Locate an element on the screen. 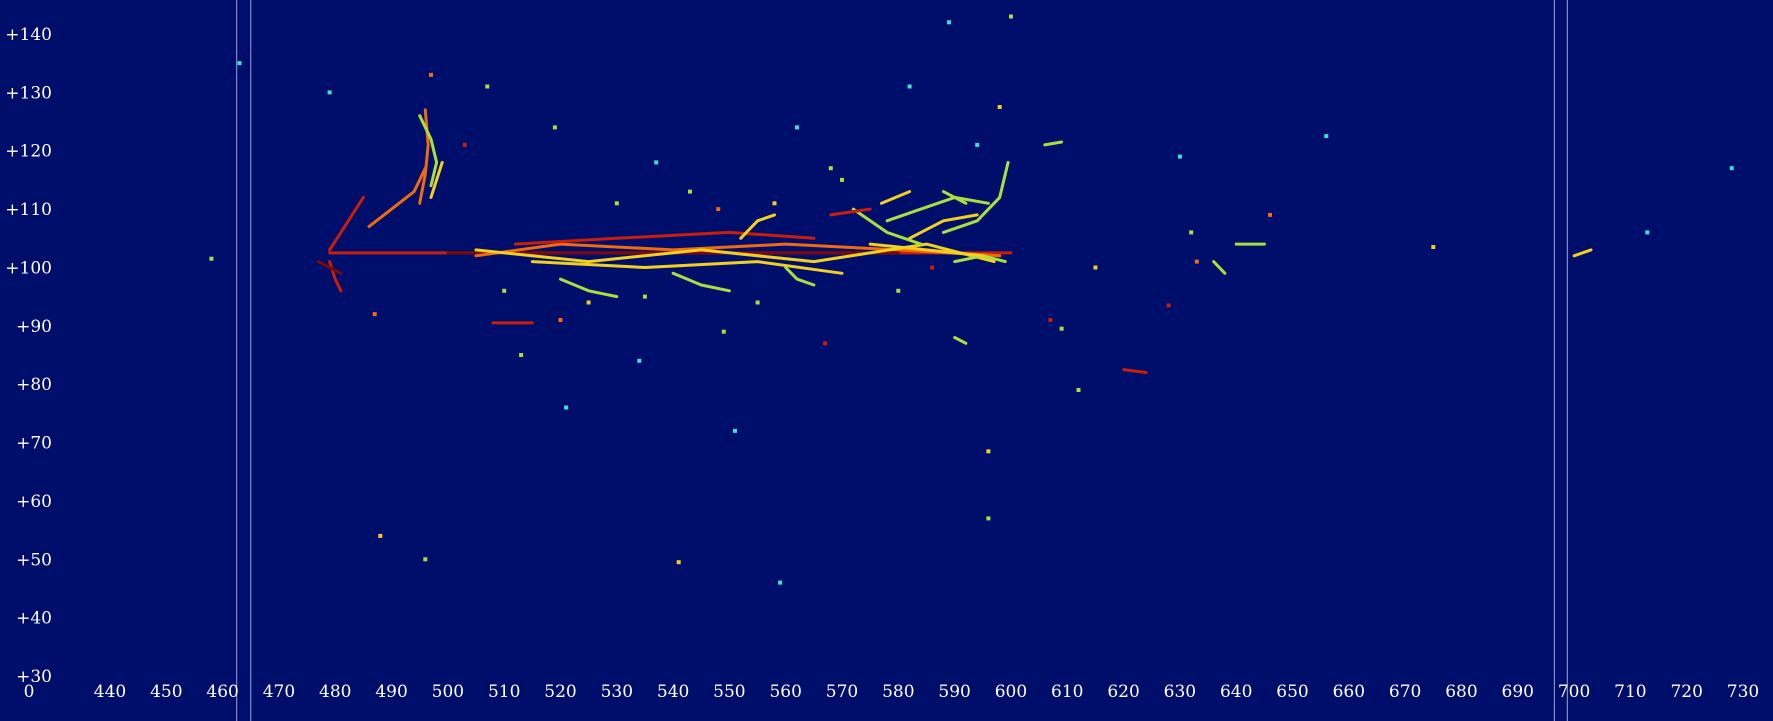 This screenshot has width=1773, height=721. y-tick-label: +140 is located at coordinates (28, 35).